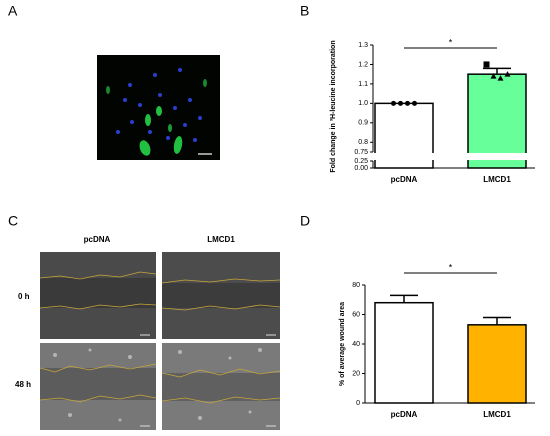  What do you see at coordinates (24, 296) in the screenshot?
I see `row-label: 0 h` at bounding box center [24, 296].